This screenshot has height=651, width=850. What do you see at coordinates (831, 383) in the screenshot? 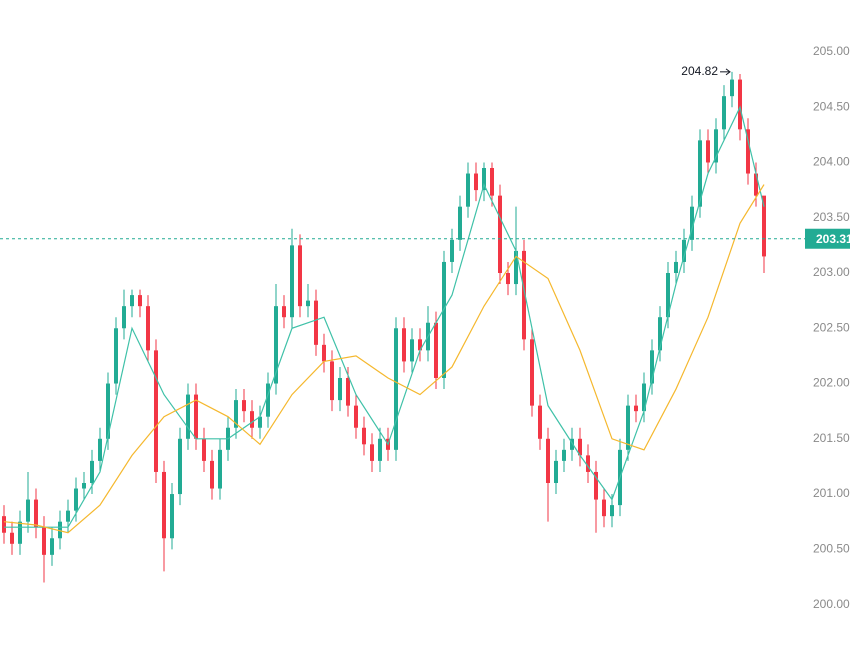
I see `y-tick-label: 202.00` at bounding box center [831, 383].